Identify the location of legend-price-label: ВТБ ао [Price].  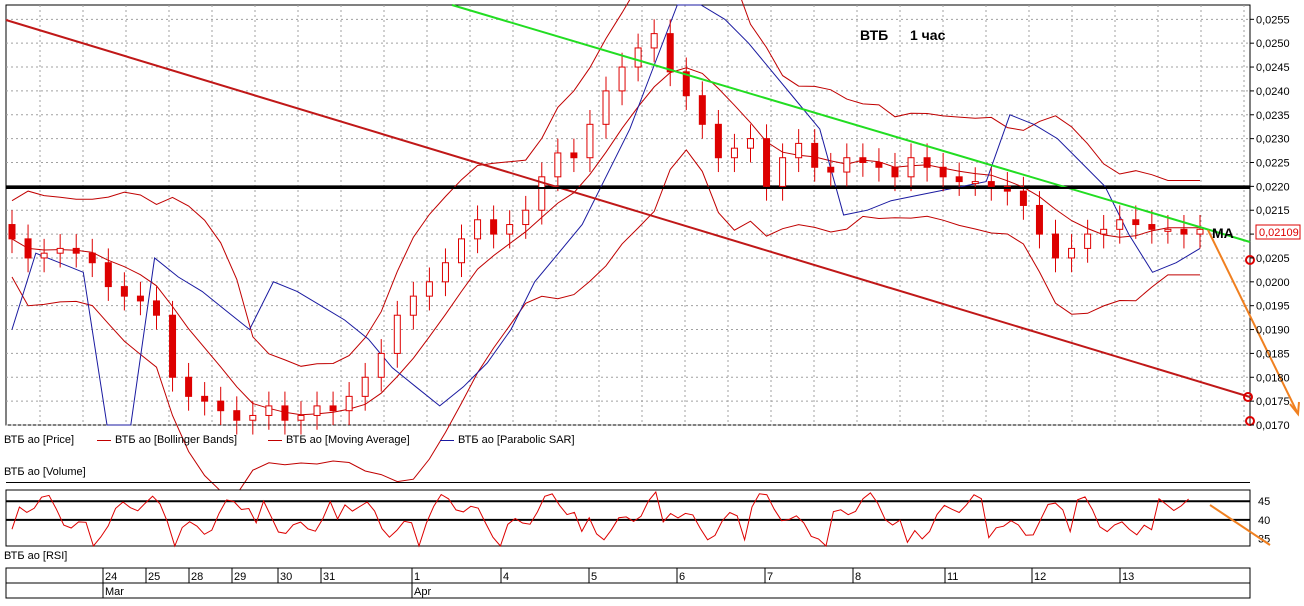
(39, 440).